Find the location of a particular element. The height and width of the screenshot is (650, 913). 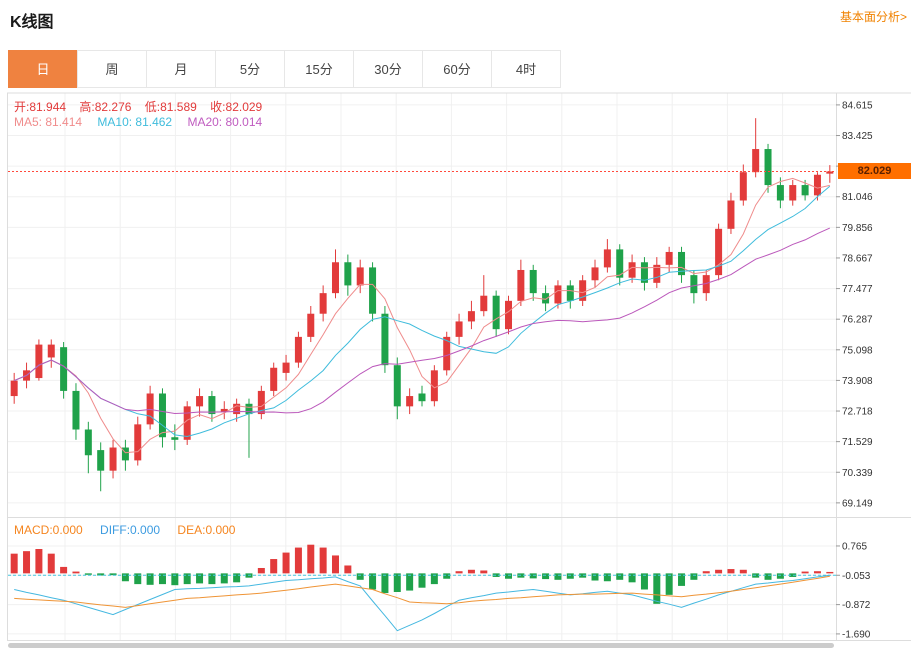

ma20-value: MA20: 80.014 is located at coordinates (225, 122).